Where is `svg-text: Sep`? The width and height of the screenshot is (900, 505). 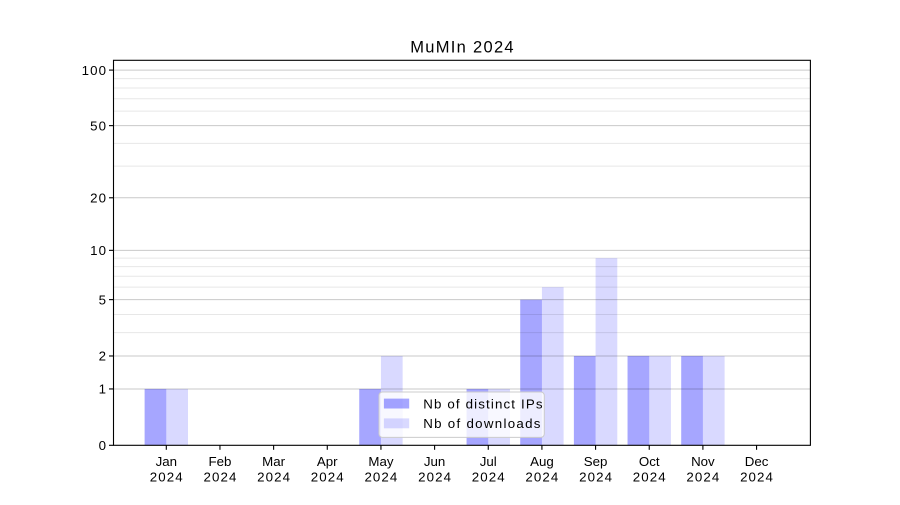 svg-text: Sep is located at coordinates (596, 461).